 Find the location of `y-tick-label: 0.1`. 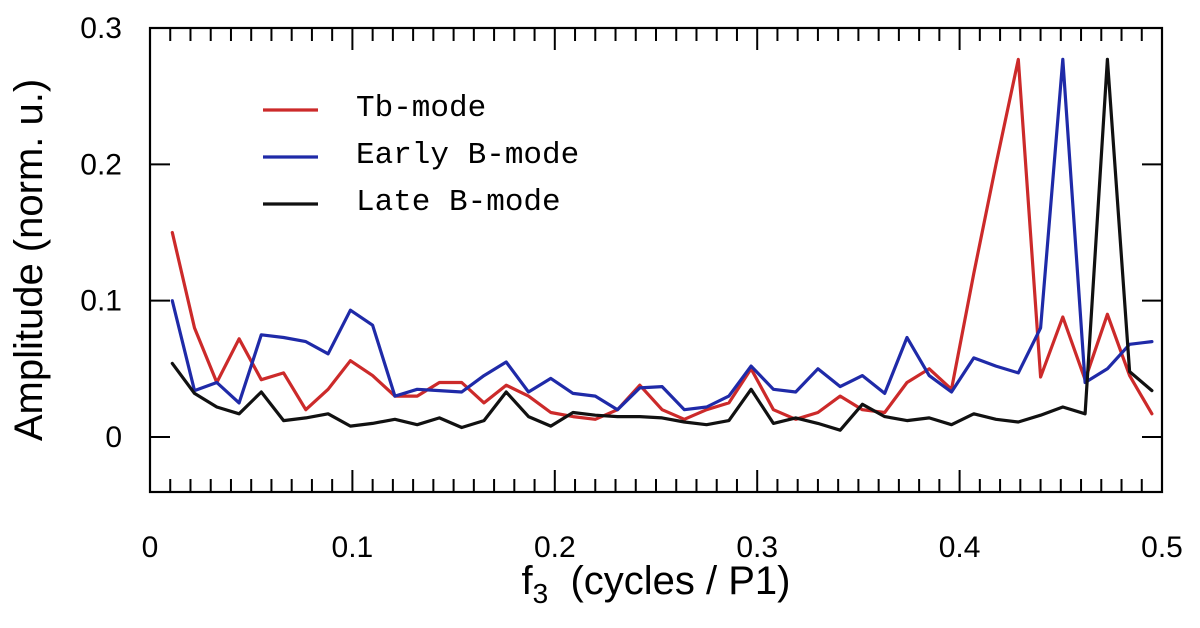

y-tick-label: 0.1 is located at coordinates (101, 301).